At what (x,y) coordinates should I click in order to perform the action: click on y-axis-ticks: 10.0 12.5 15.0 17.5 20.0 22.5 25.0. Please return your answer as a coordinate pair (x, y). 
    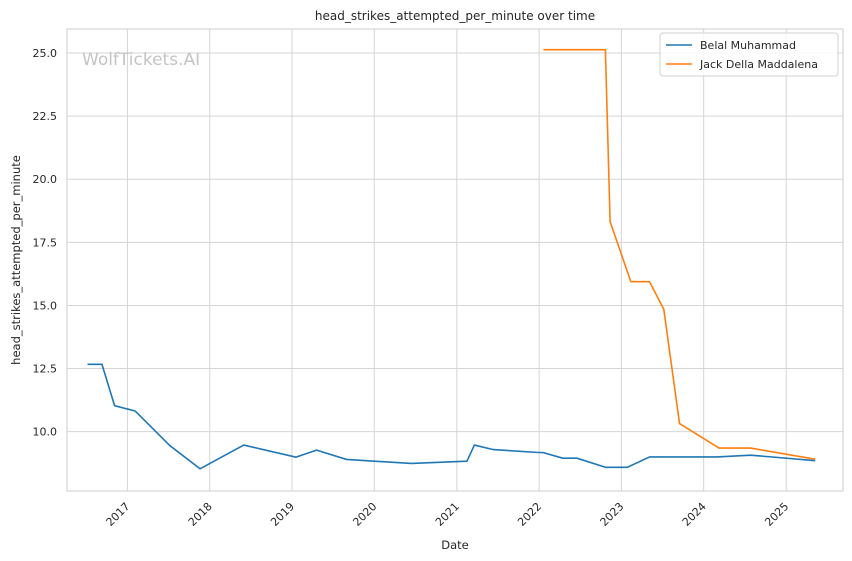
    Looking at the image, I should click on (45, 243).